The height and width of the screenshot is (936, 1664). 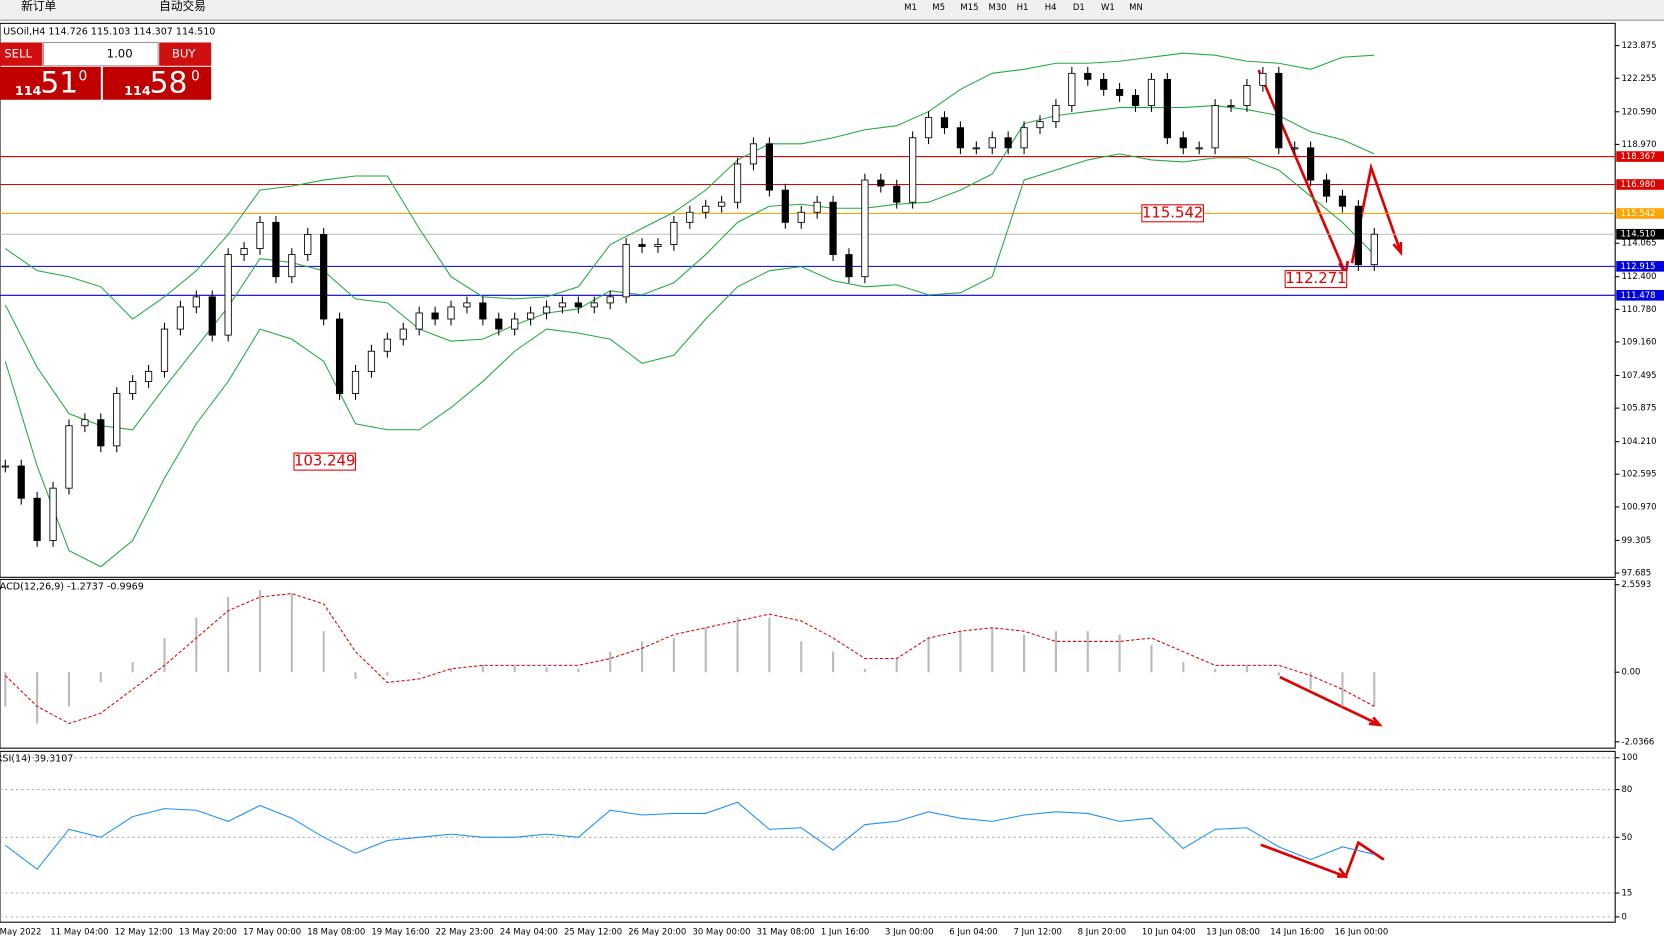 What do you see at coordinates (1136, 7) in the screenshot?
I see `timeframe: MN` at bounding box center [1136, 7].